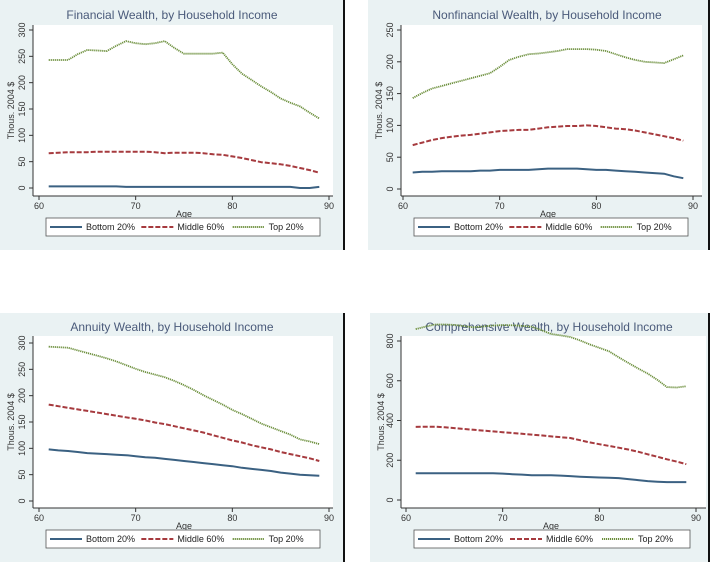 The height and width of the screenshot is (562, 712). What do you see at coordinates (390, 340) in the screenshot?
I see `y-tick-label: 800` at bounding box center [390, 340].